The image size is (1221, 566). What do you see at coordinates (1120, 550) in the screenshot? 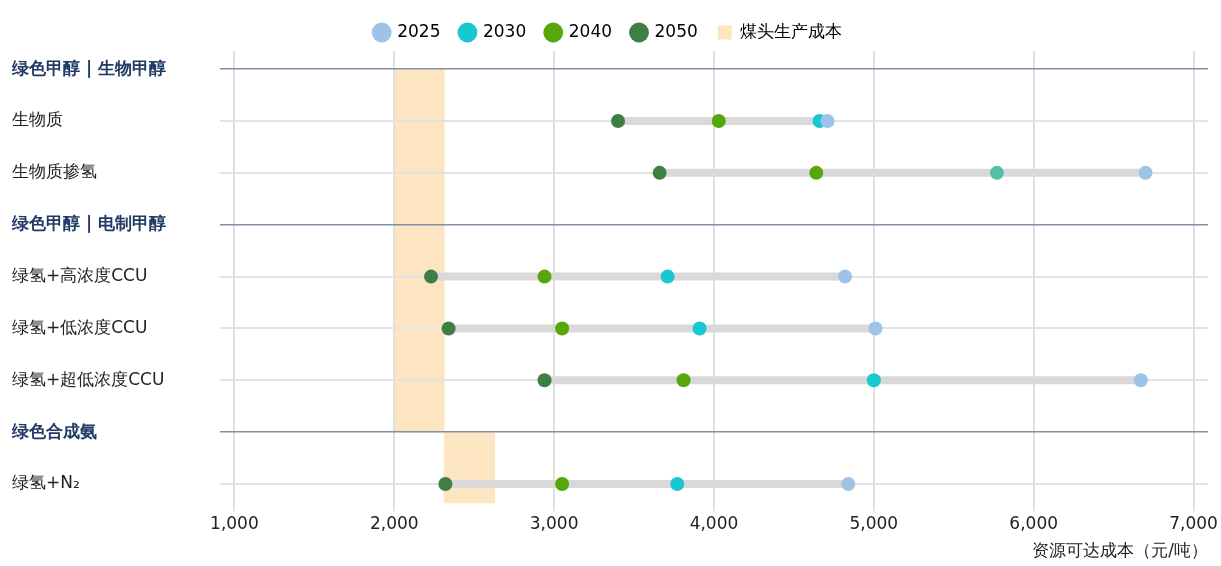
I see `x-axis-title: 资源可达成本（元/吨）` at bounding box center [1120, 550].